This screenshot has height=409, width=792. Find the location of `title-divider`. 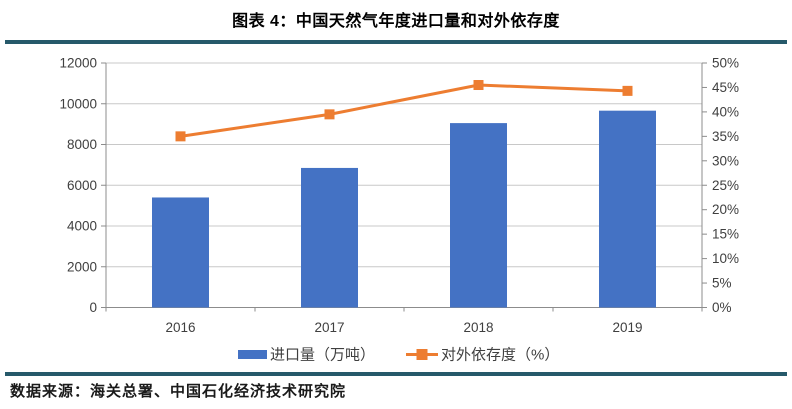

title-divider is located at coordinates (396, 42).